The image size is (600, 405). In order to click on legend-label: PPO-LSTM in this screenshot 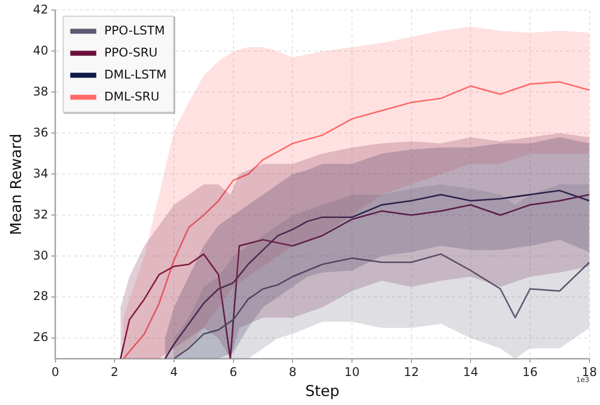, I will do `click(134, 30)`.